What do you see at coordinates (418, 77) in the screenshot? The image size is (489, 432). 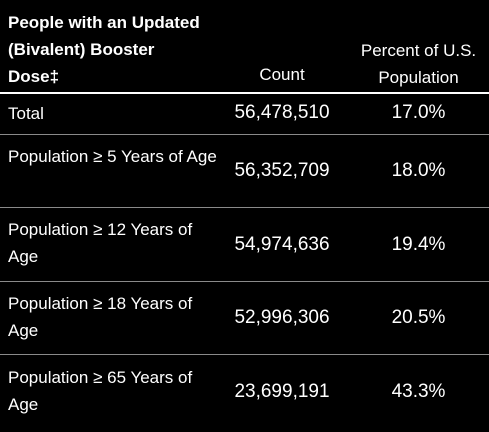 I see `percent-header-line2: Population` at bounding box center [418, 77].